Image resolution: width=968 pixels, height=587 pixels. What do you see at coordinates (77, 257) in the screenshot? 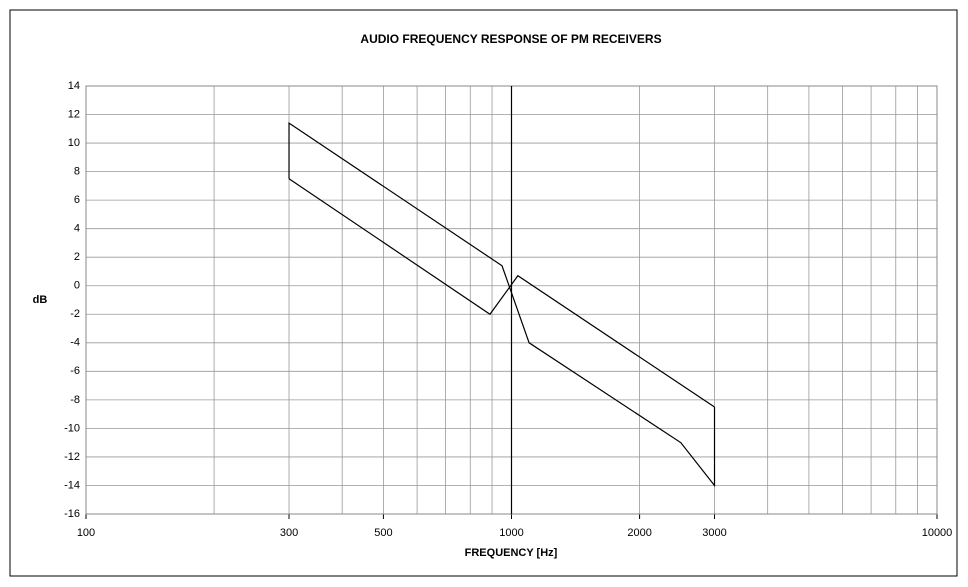
I see `y-tick-label: 2` at bounding box center [77, 257].